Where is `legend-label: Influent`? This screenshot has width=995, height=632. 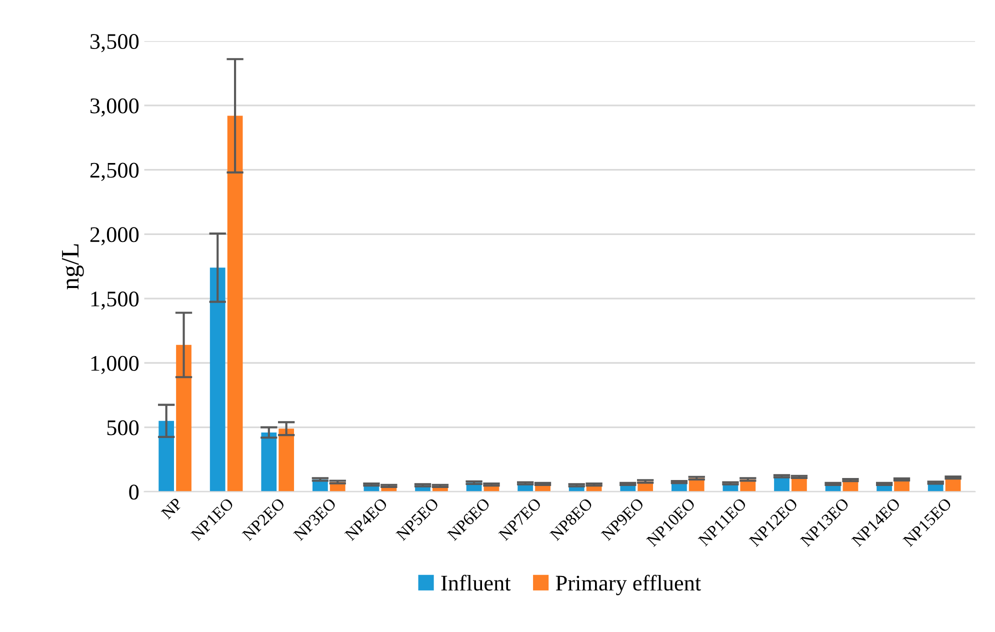
legend-label: Influent is located at coordinates (476, 582).